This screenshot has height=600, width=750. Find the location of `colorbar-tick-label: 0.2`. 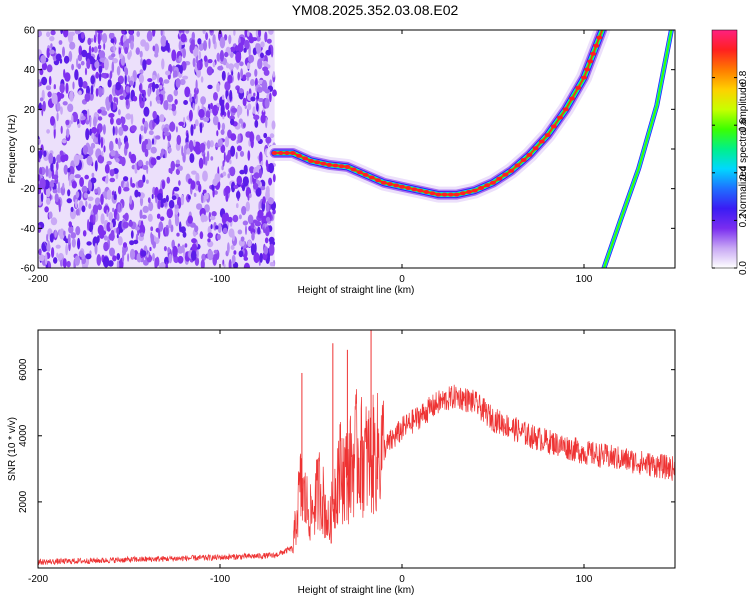

colorbar-tick-label: 0.2 is located at coordinates (743, 220).